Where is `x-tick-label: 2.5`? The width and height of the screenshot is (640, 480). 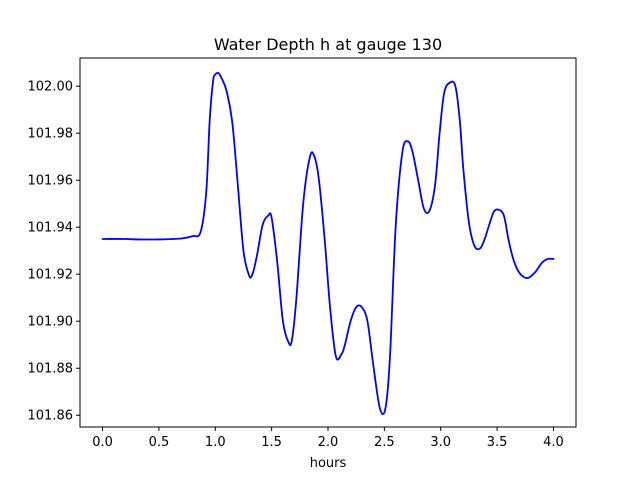
x-tick-label: 2.5 is located at coordinates (384, 442).